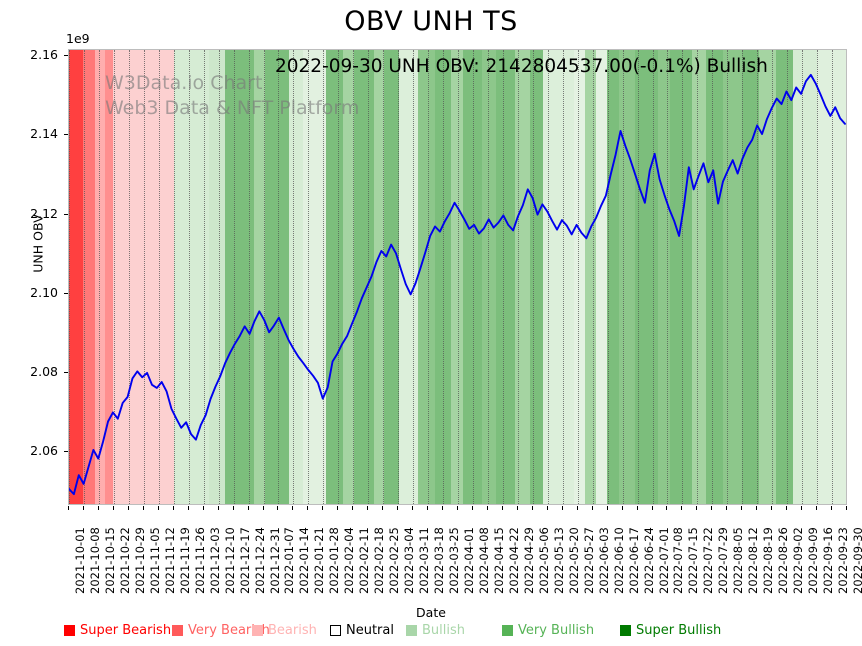  What do you see at coordinates (573, 560) in the screenshot?
I see `x-tick-label: 2022-05-20` at bounding box center [573, 560].